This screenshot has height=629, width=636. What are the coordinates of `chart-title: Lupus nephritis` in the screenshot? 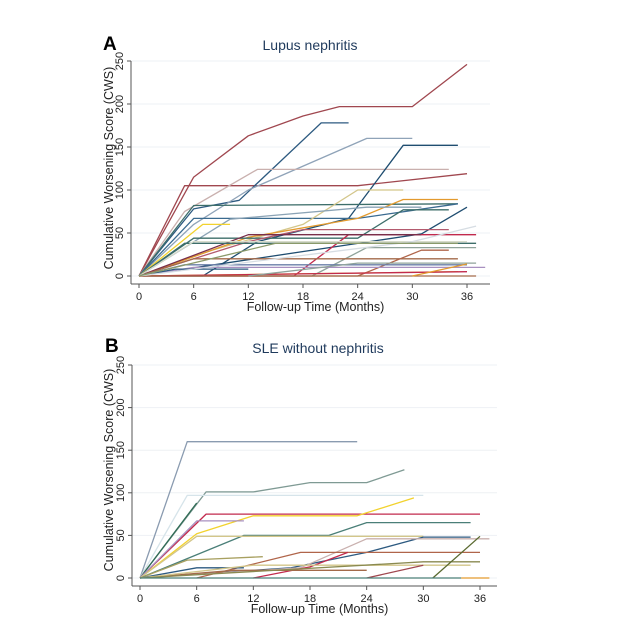 It's located at (310, 45).